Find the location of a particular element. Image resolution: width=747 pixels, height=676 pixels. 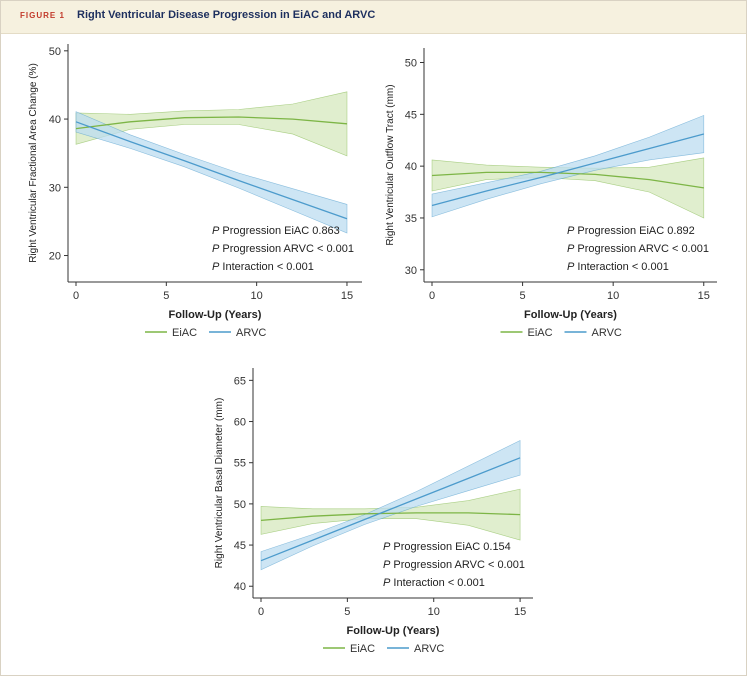

y-tick-label: 65 is located at coordinates (240, 381).